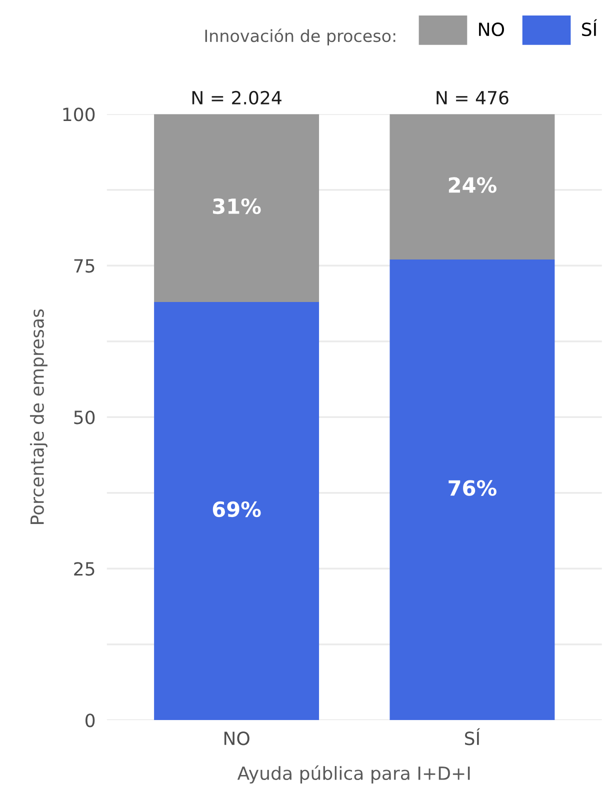 This screenshot has height=787, width=611. I want to click on data-label: 69%, so click(236, 509).